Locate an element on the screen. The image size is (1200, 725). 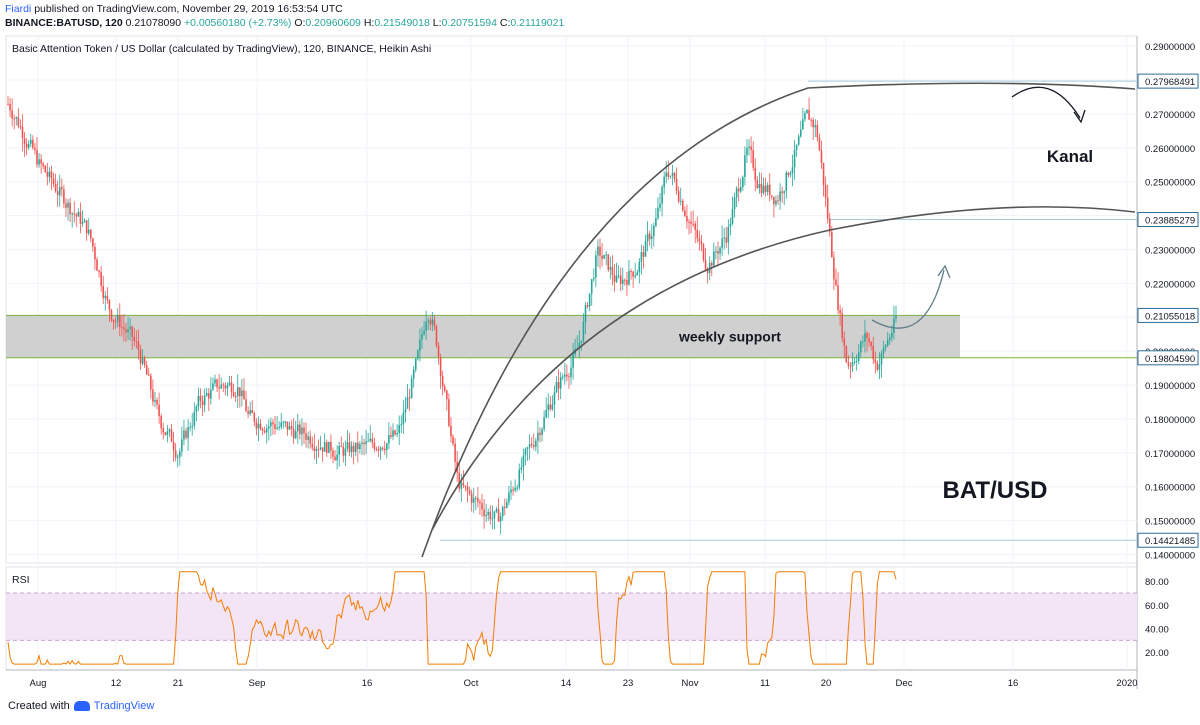
high-value: 0.21549018 is located at coordinates (402, 23).